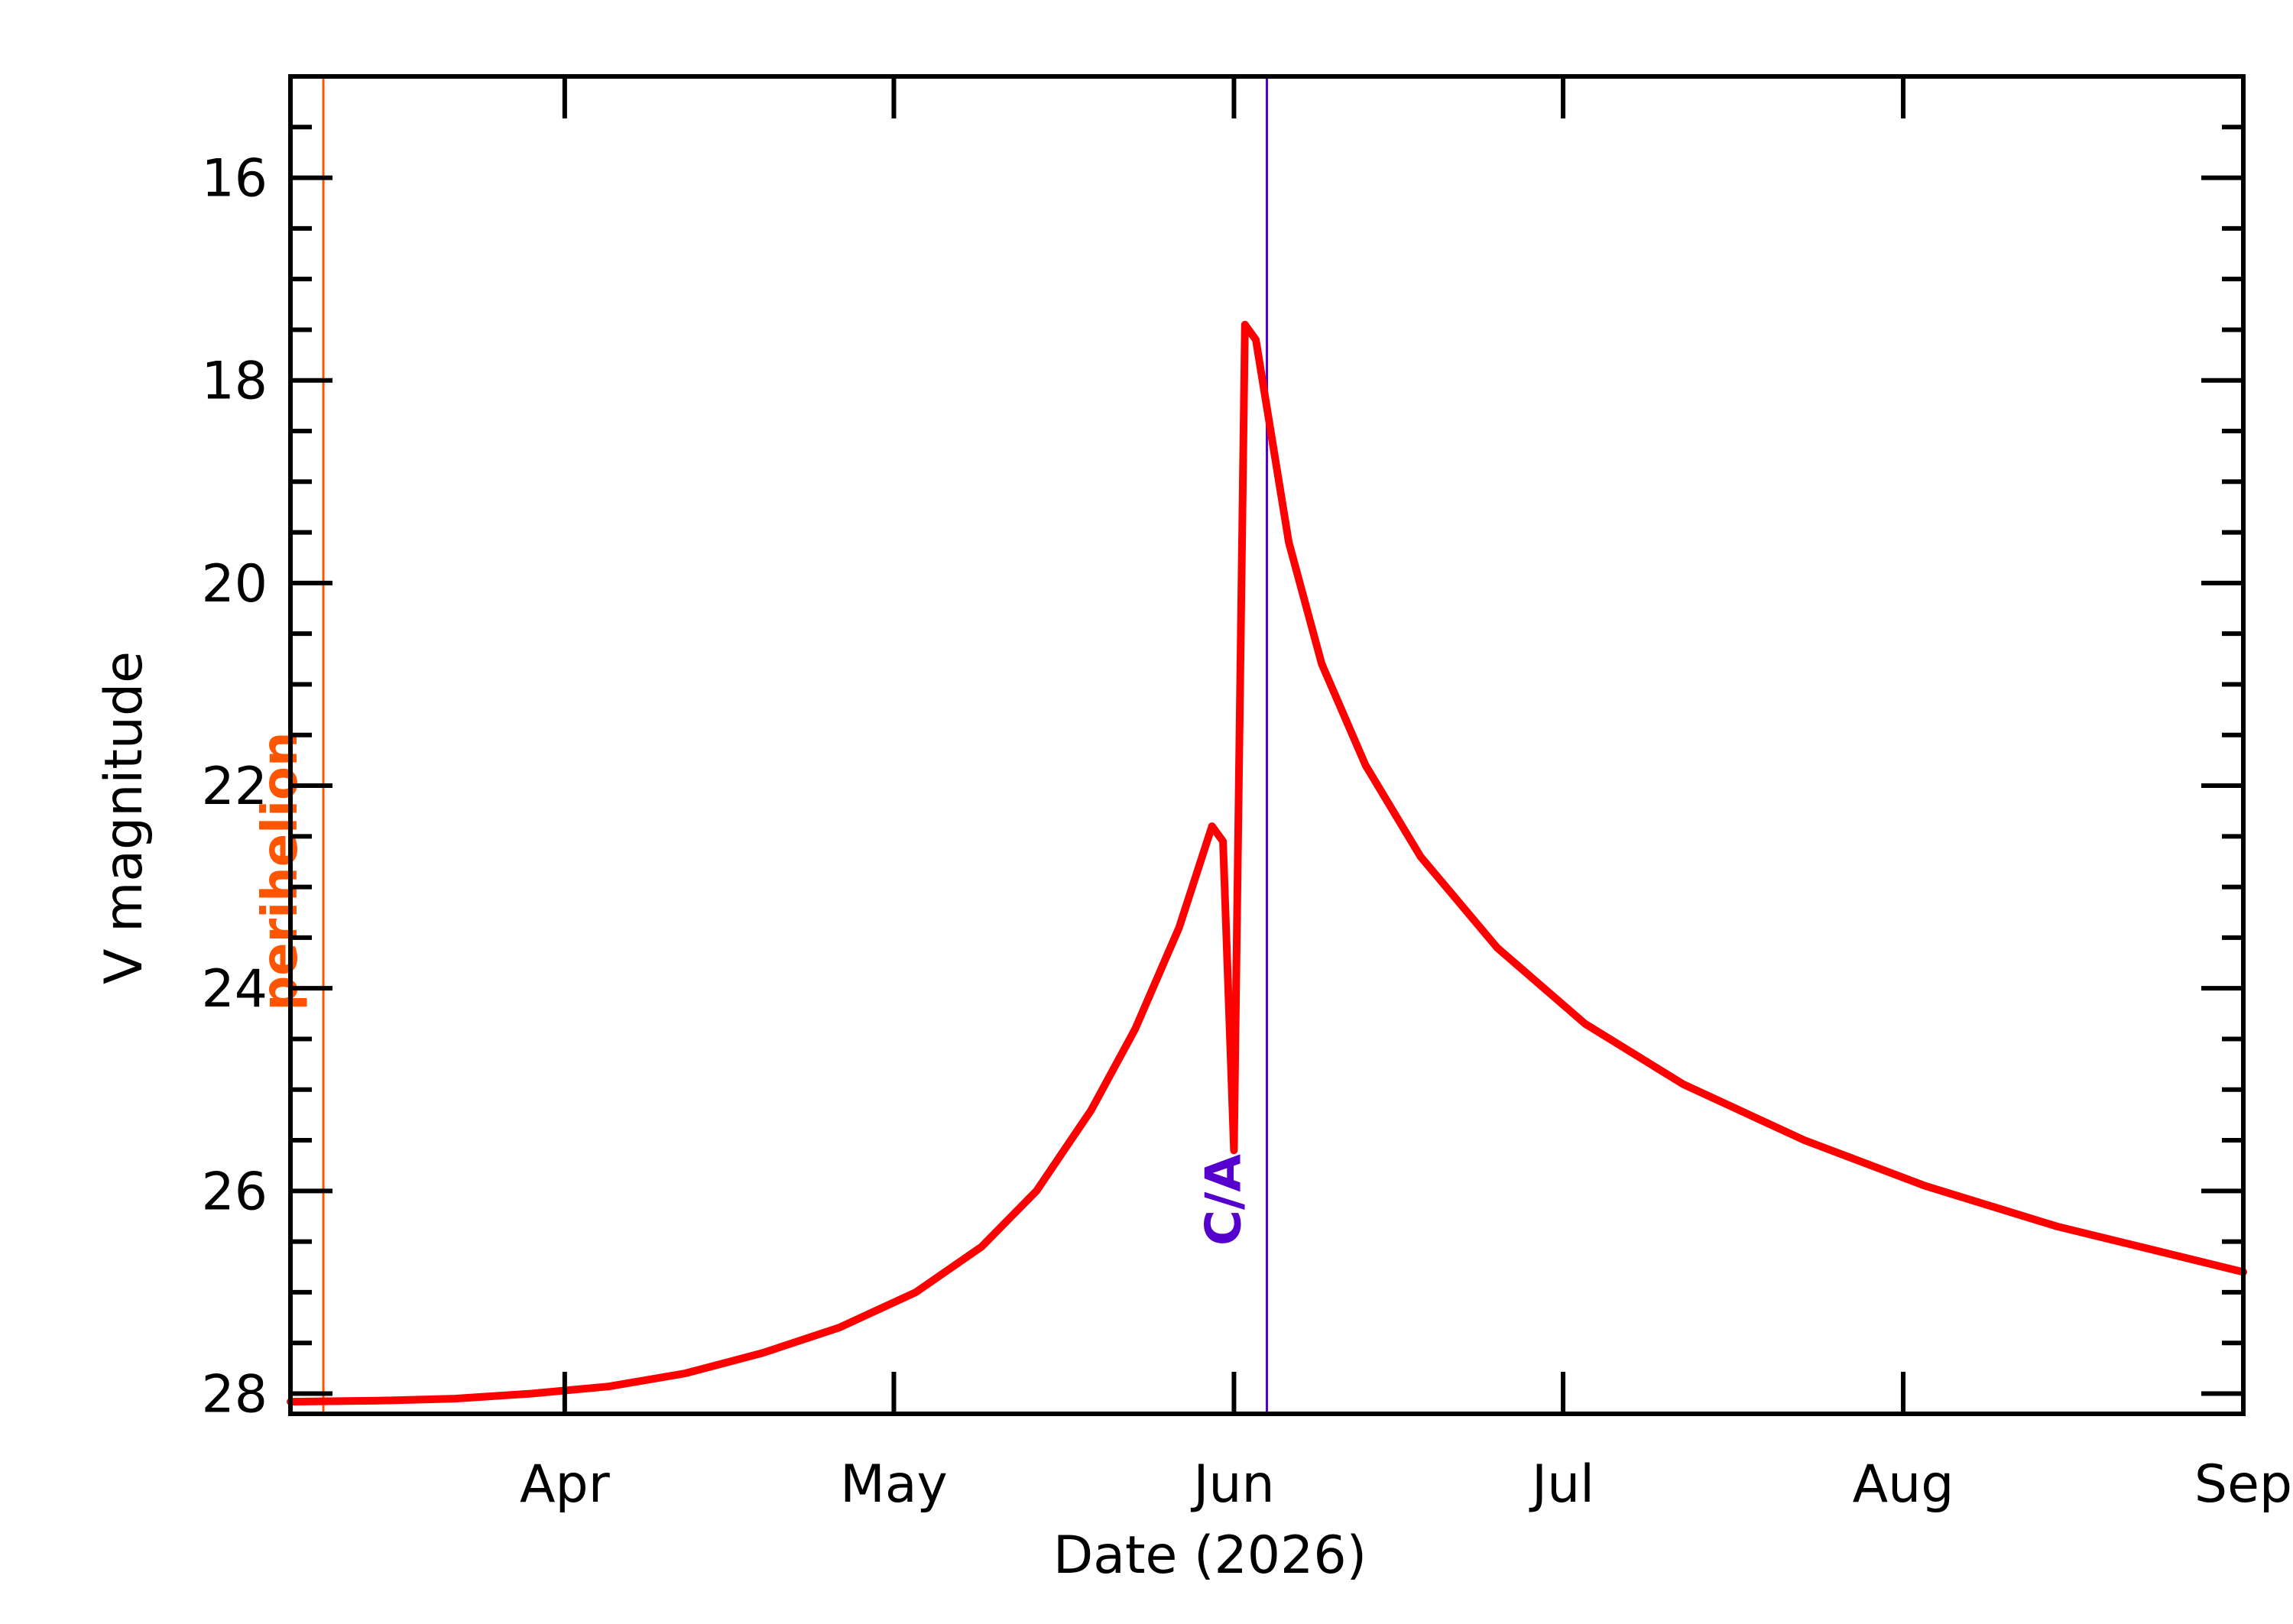 Image resolution: width=2293 pixels, height=1624 pixels. I want to click on y-tick-label: 26, so click(235, 1192).